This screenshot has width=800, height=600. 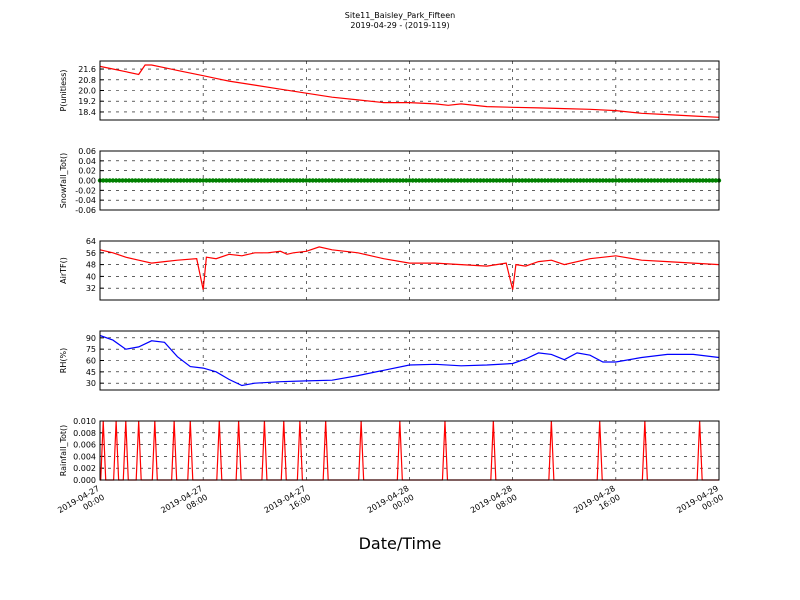 What do you see at coordinates (91, 253) in the screenshot?
I see `panel-3-ytick-label: 56` at bounding box center [91, 253].